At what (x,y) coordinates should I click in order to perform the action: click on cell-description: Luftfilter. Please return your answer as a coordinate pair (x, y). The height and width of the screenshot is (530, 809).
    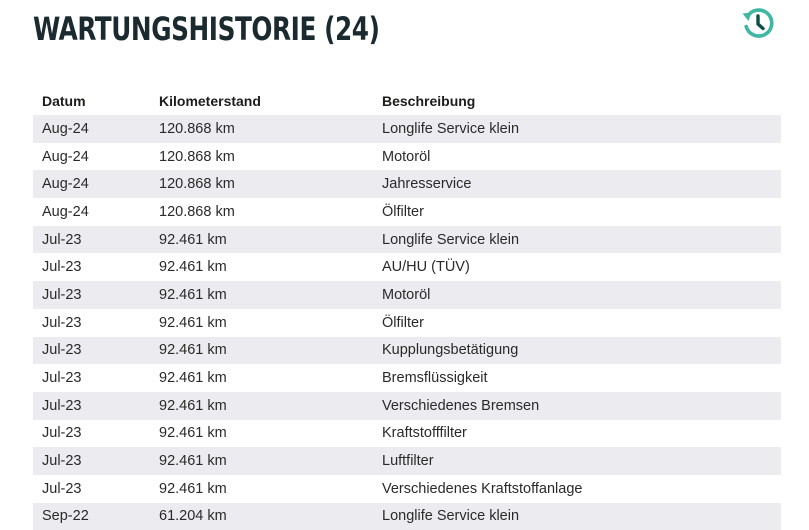
    Looking at the image, I should click on (577, 461).